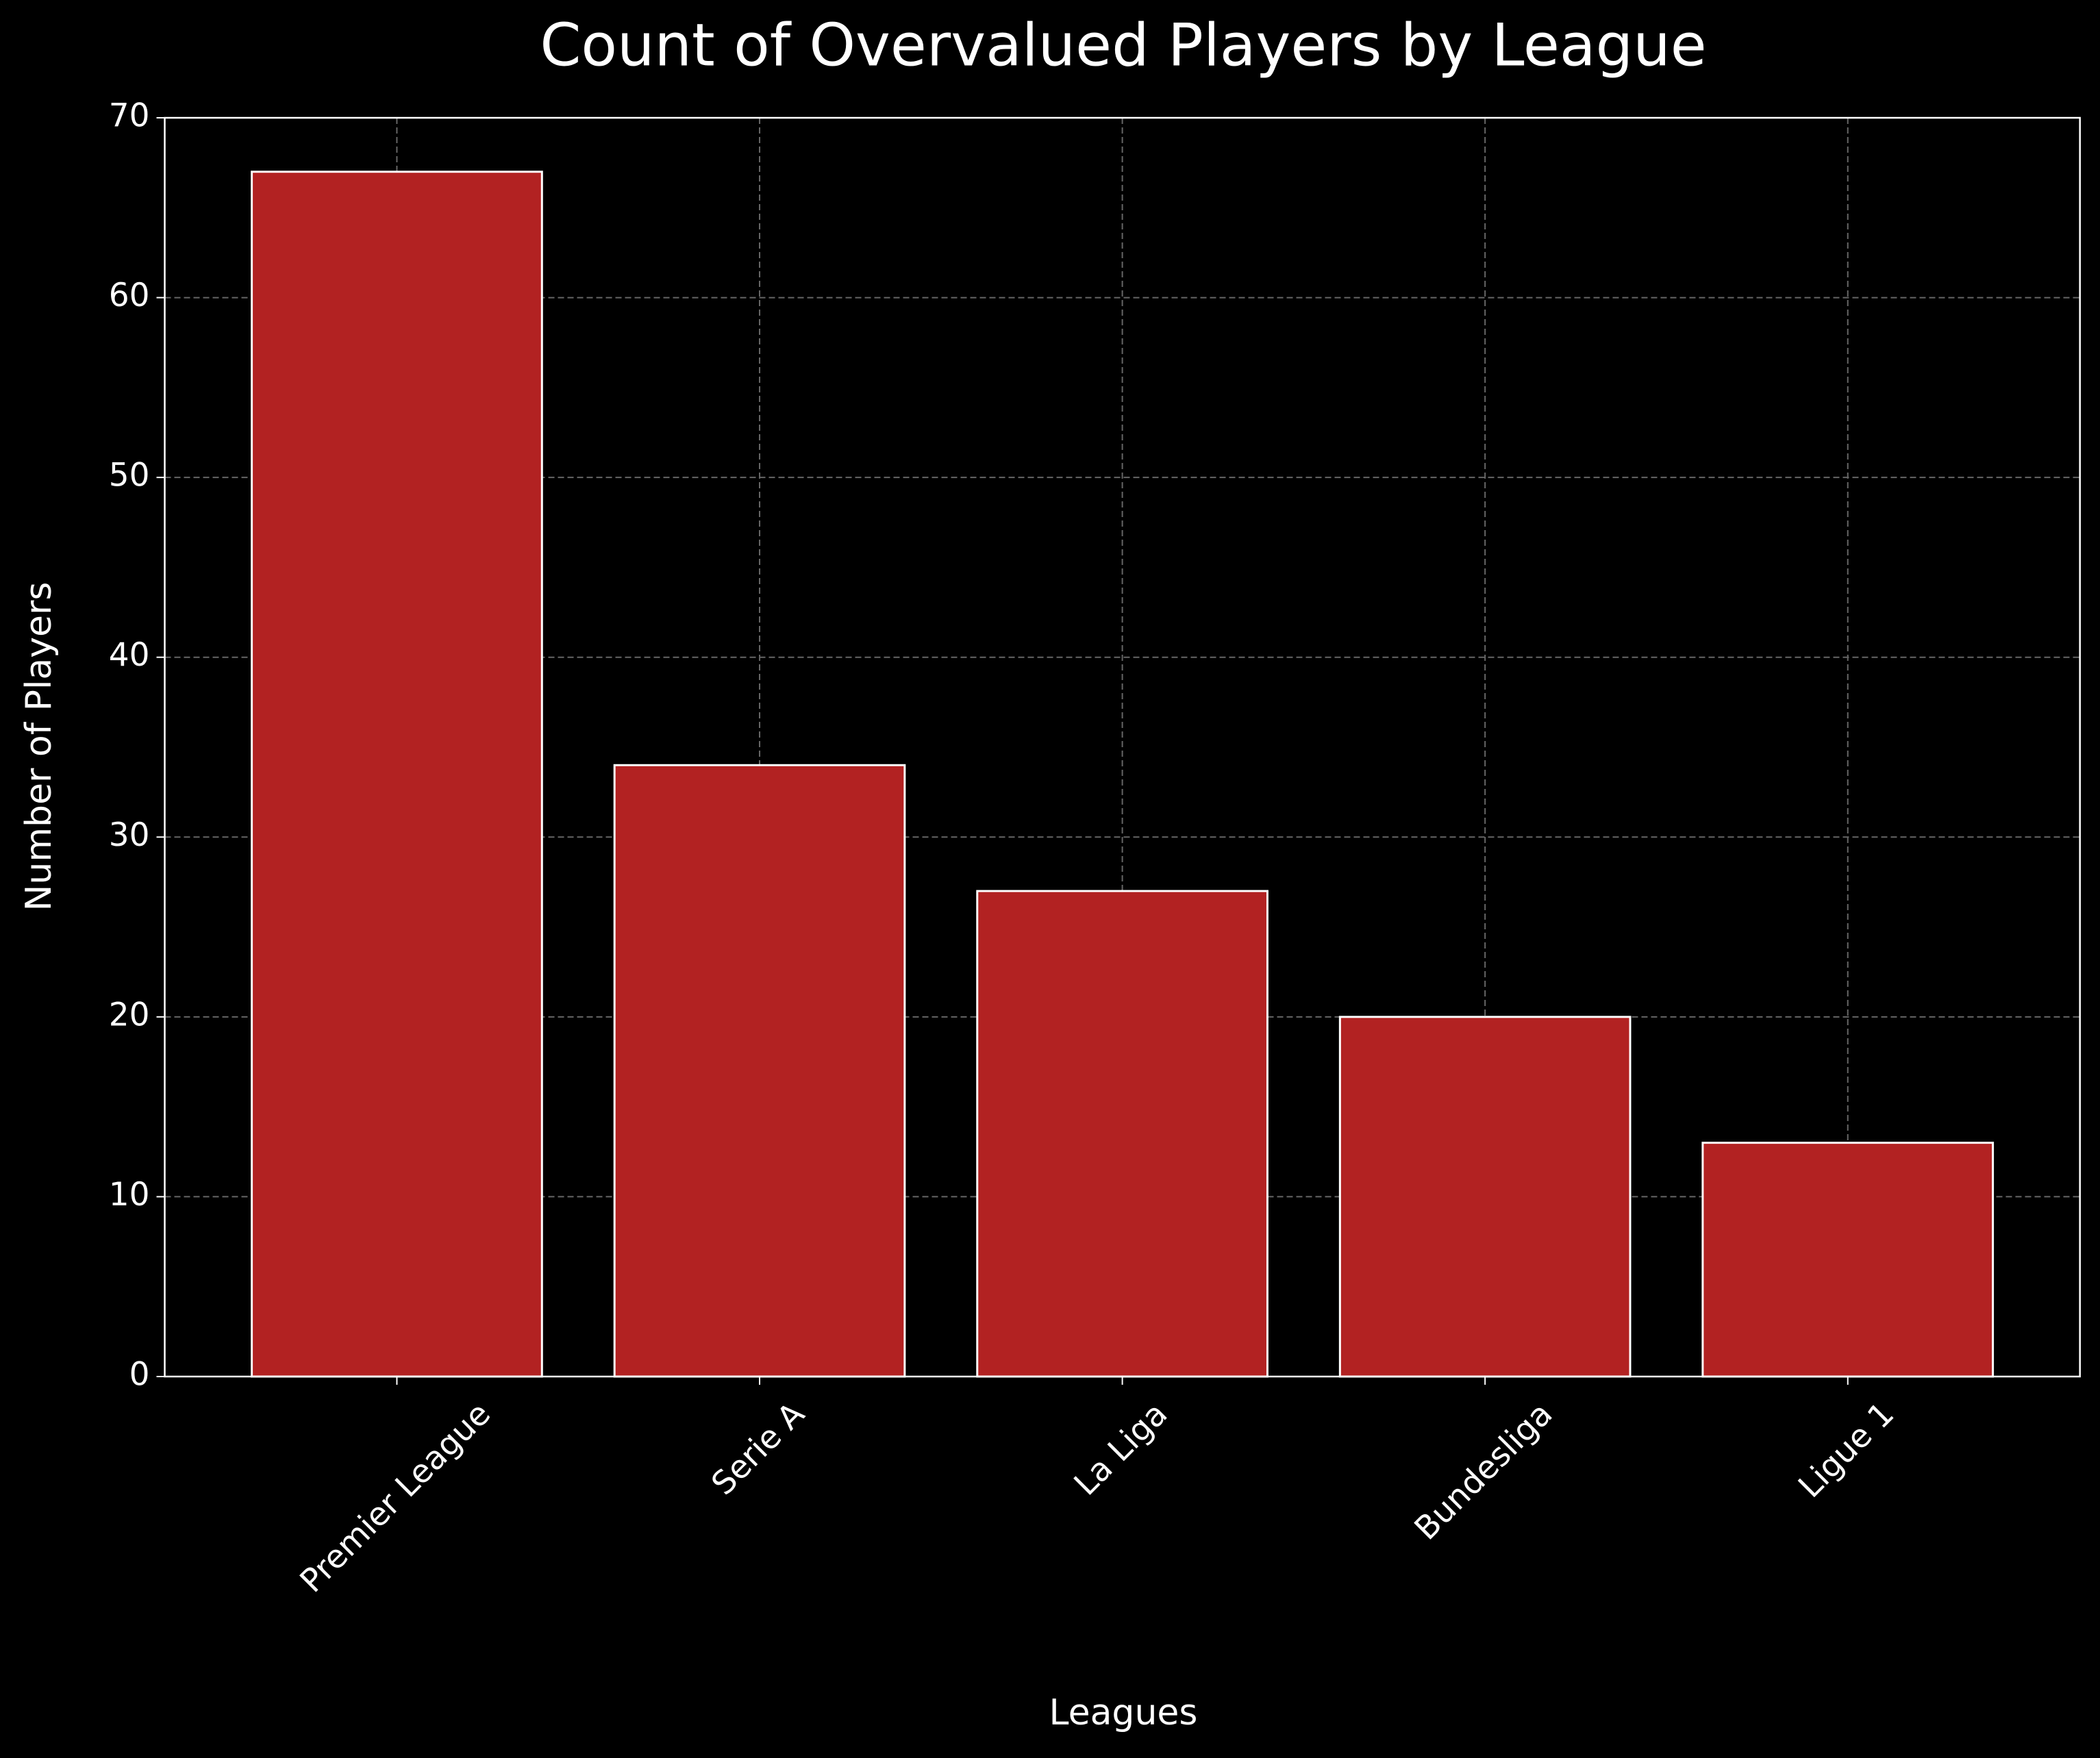 The height and width of the screenshot is (1758, 2100). What do you see at coordinates (129, 1195) in the screenshot?
I see `y-tick-label: 10` at bounding box center [129, 1195].